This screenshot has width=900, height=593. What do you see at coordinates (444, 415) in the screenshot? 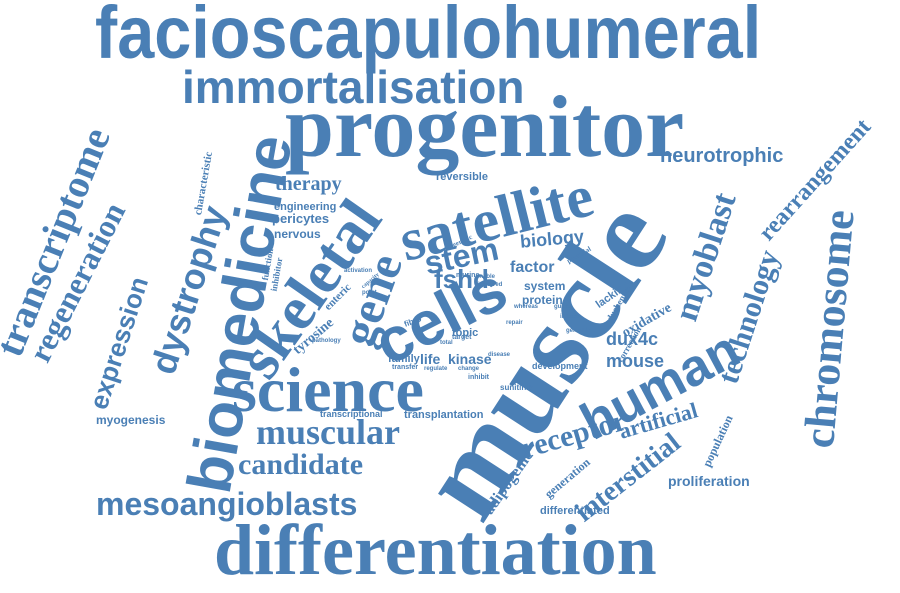
I see `word-transplantation: transplantation` at bounding box center [444, 415].